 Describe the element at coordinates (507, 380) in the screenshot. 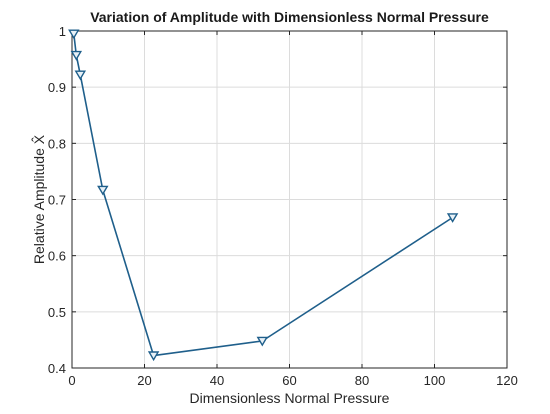

I see `x-tick-label: 120` at that location.